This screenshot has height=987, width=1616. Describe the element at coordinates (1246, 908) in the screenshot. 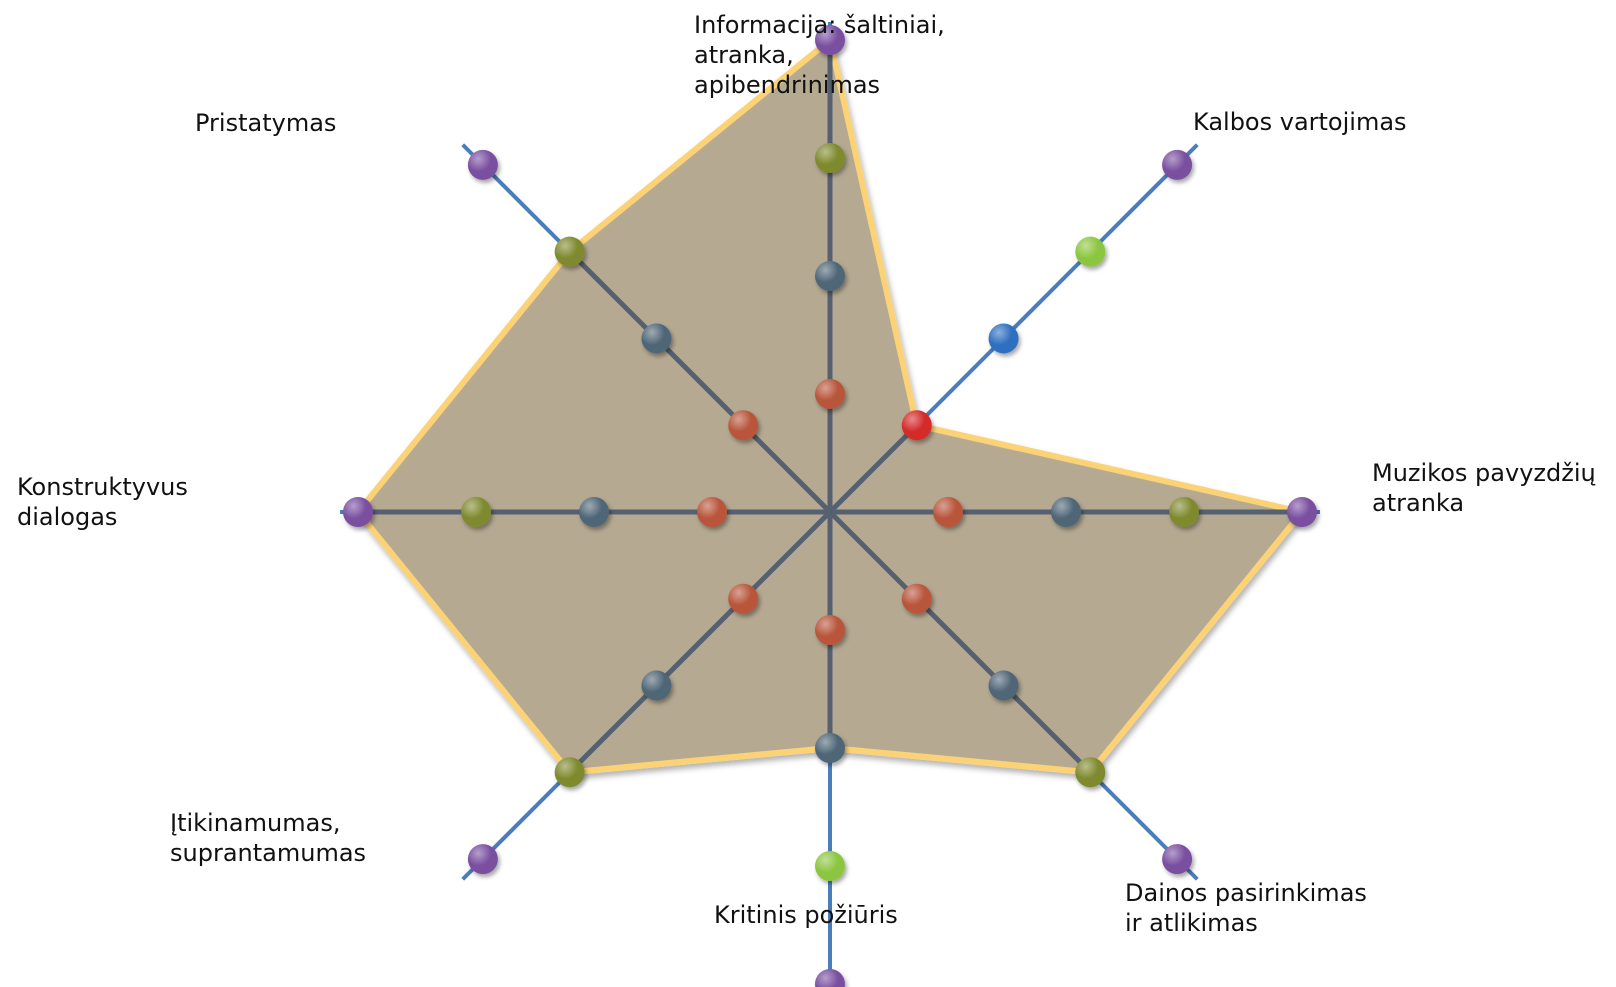

I see `axis-label-dainos-pasirinkimas: Dainos pasirinkimas ir atlikimas` at that location.